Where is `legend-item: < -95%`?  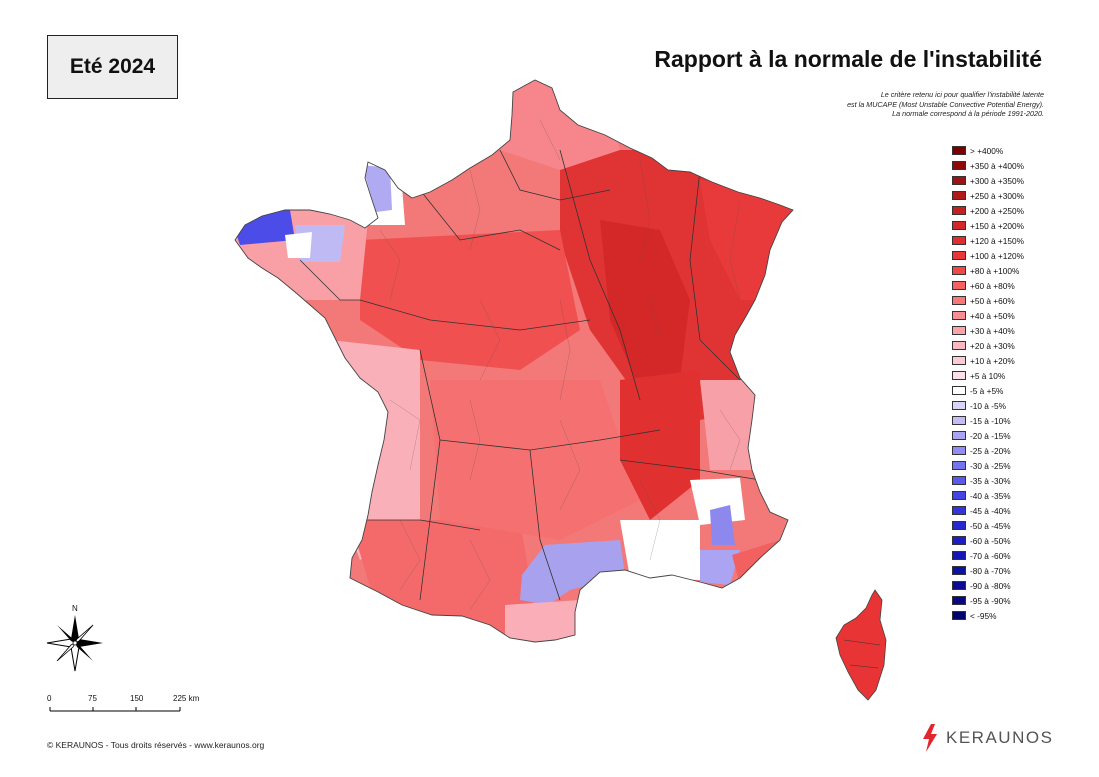 legend-item: < -95% is located at coordinates (988, 615).